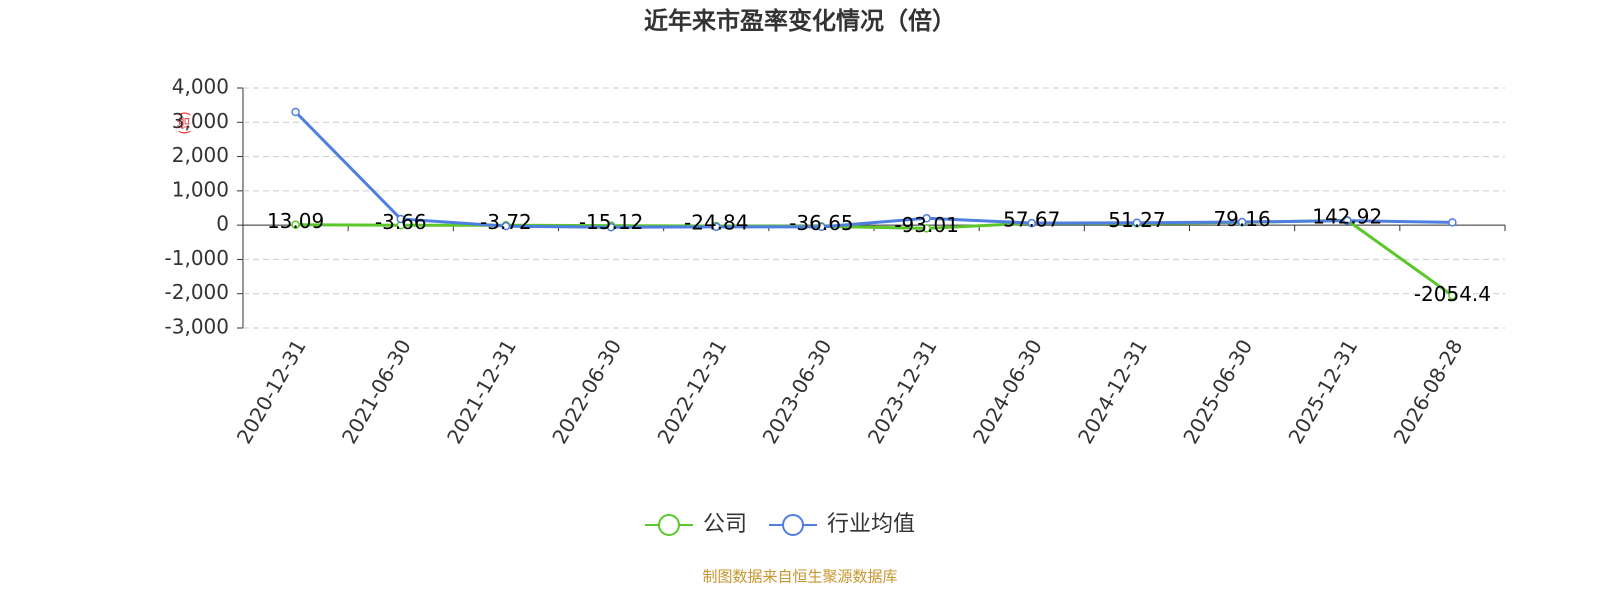 This screenshot has height=600, width=1600. I want to click on y-tick-label: 0, so click(222, 224).